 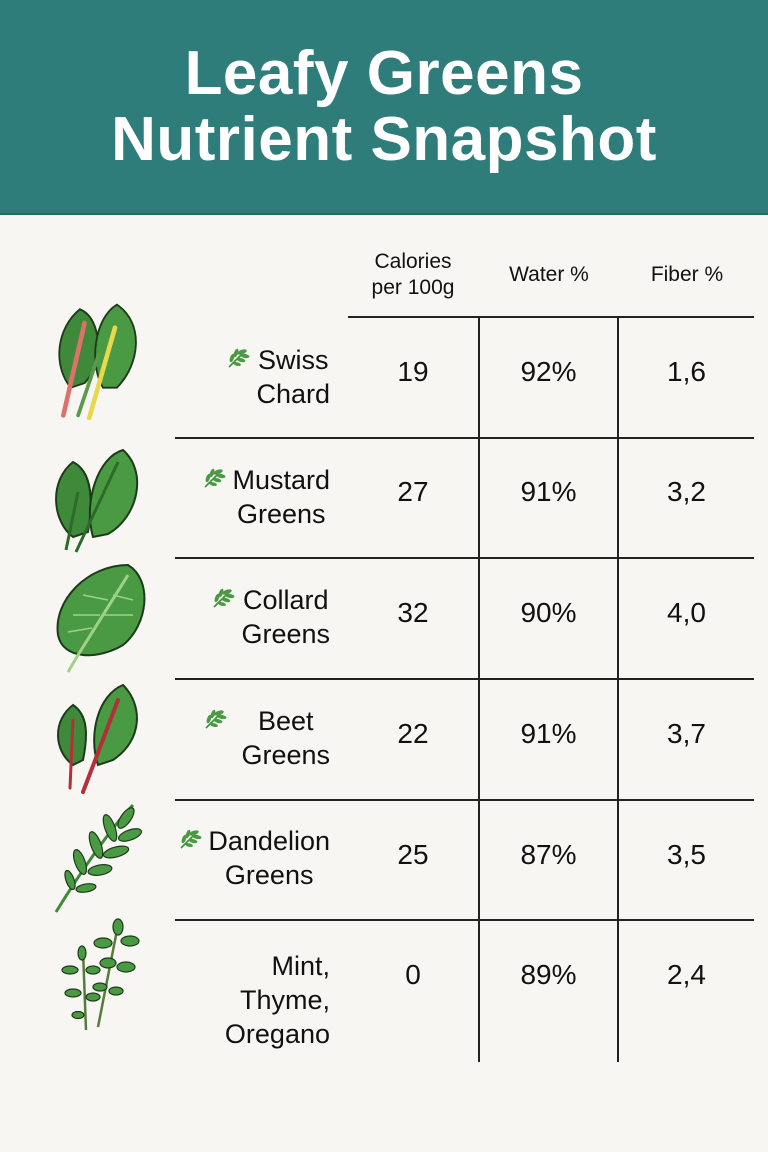 What do you see at coordinates (413, 974) in the screenshot?
I see `calories-value: 0` at bounding box center [413, 974].